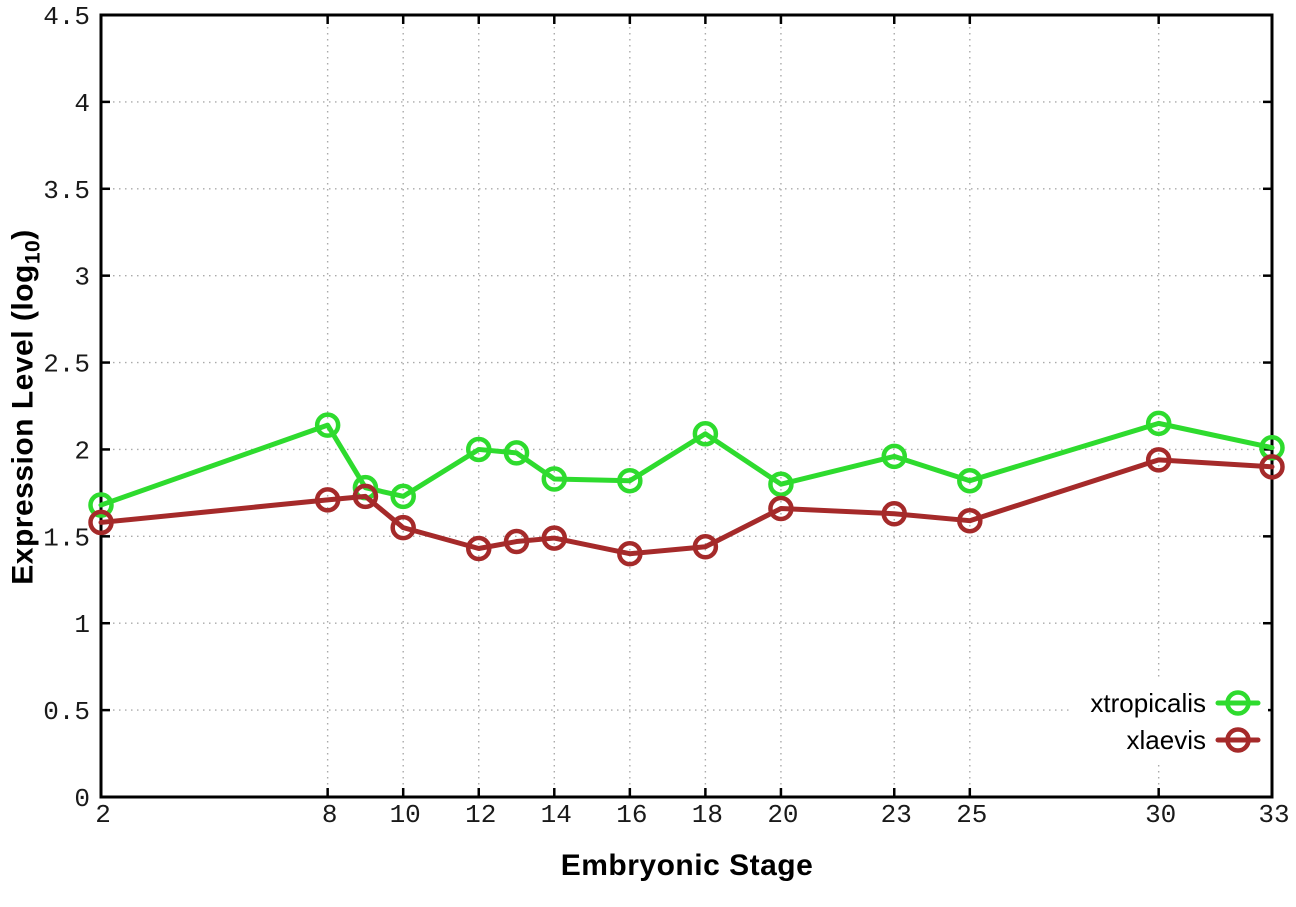  I want to click on x-tick-label: 12, so click(480, 815).